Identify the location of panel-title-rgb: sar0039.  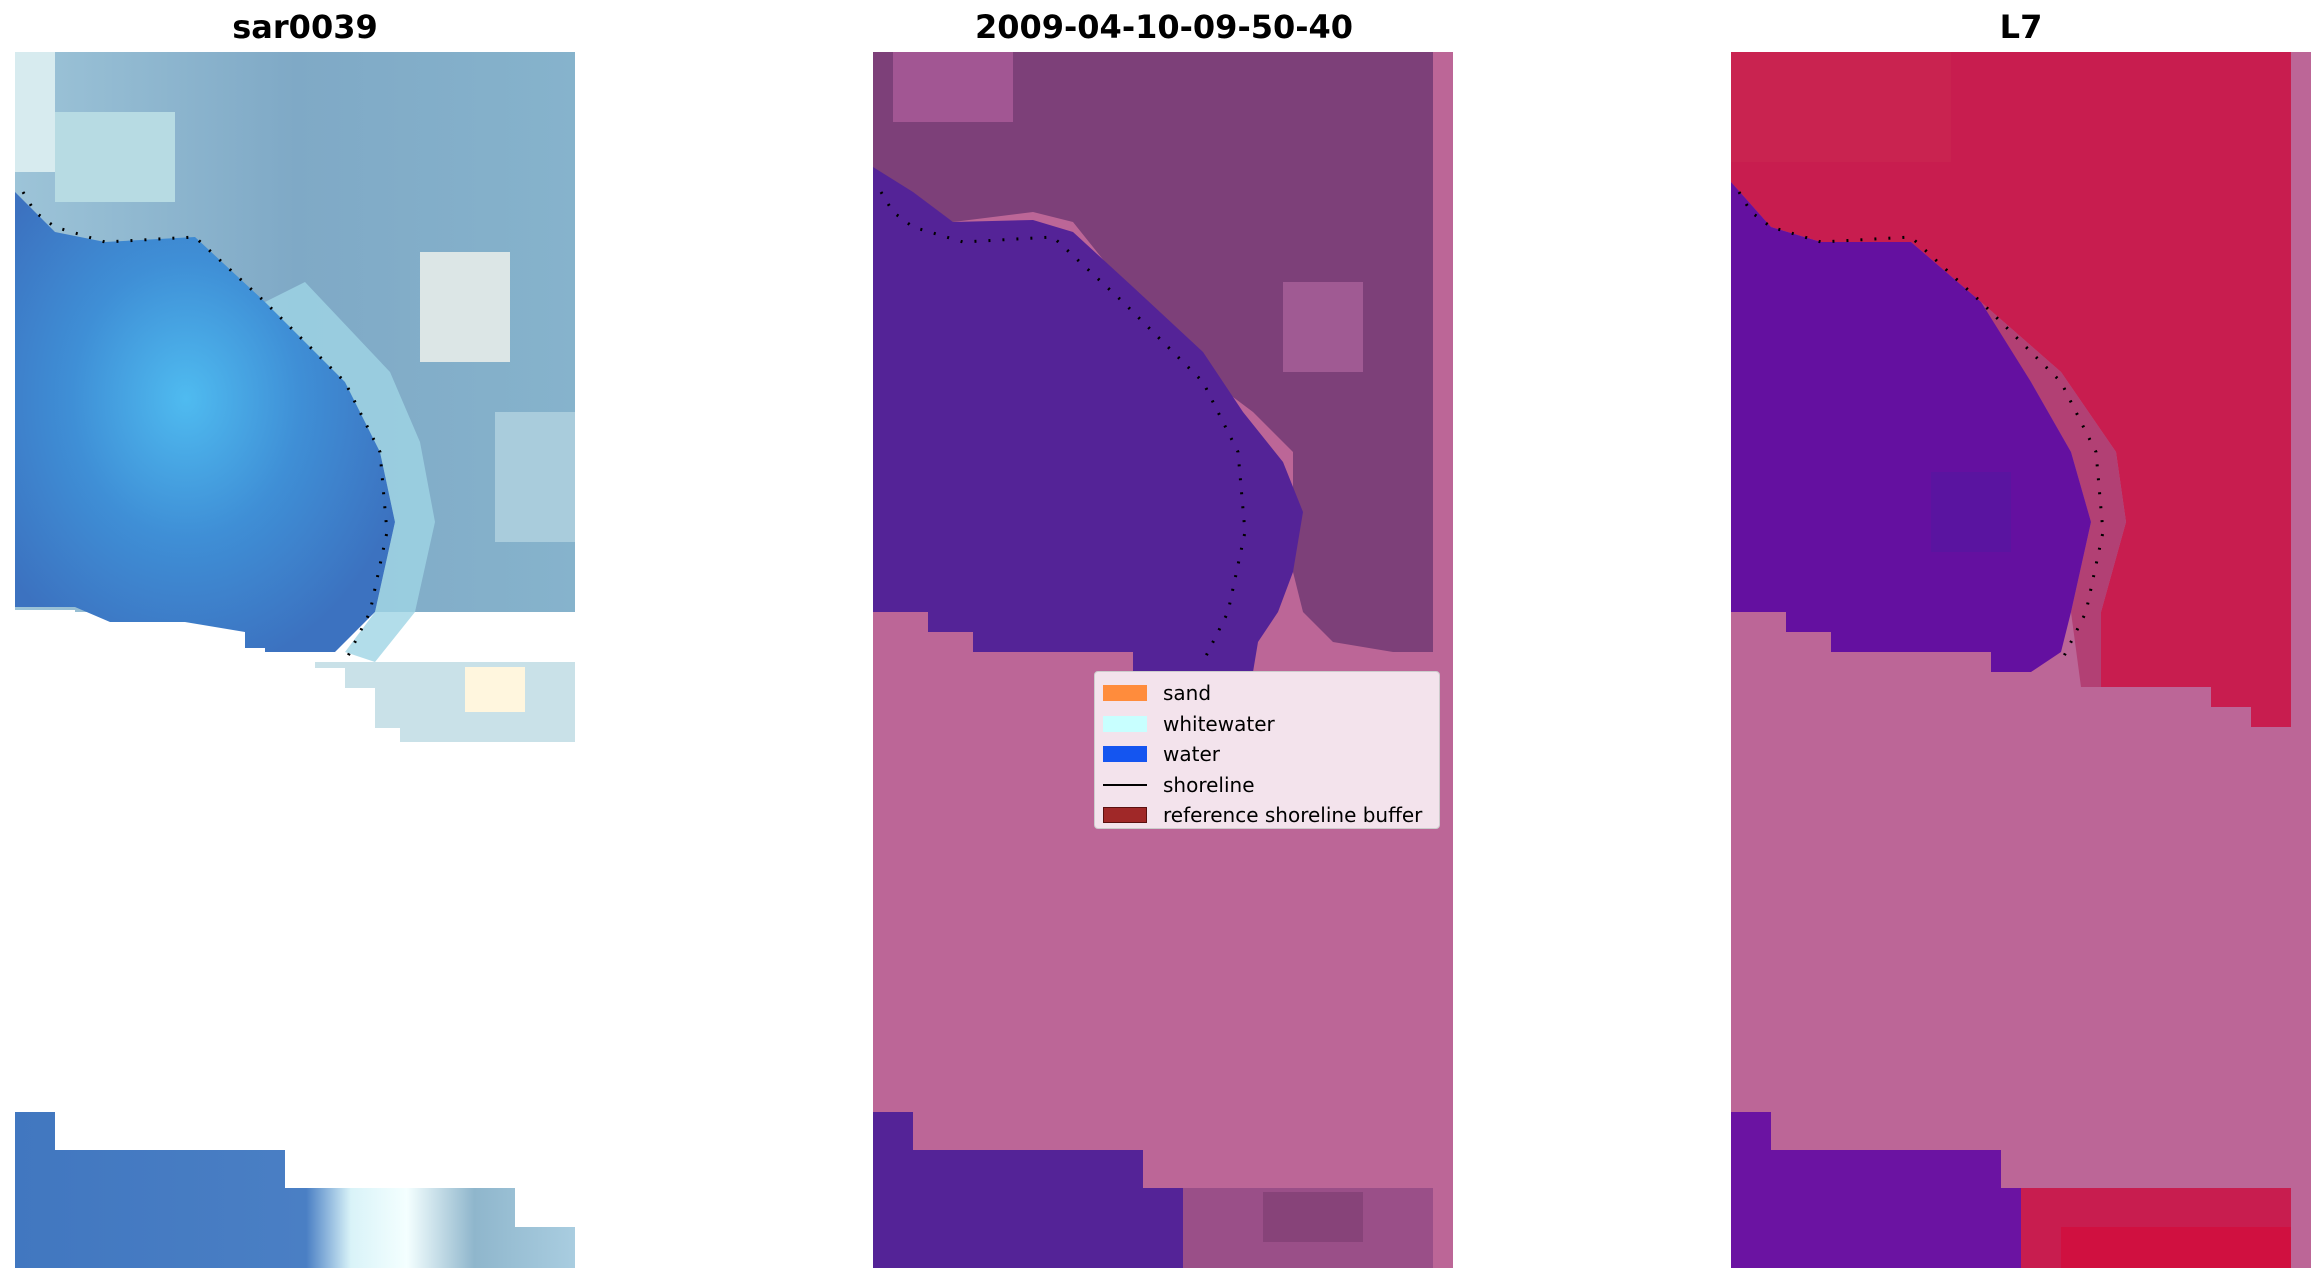
(305, 27).